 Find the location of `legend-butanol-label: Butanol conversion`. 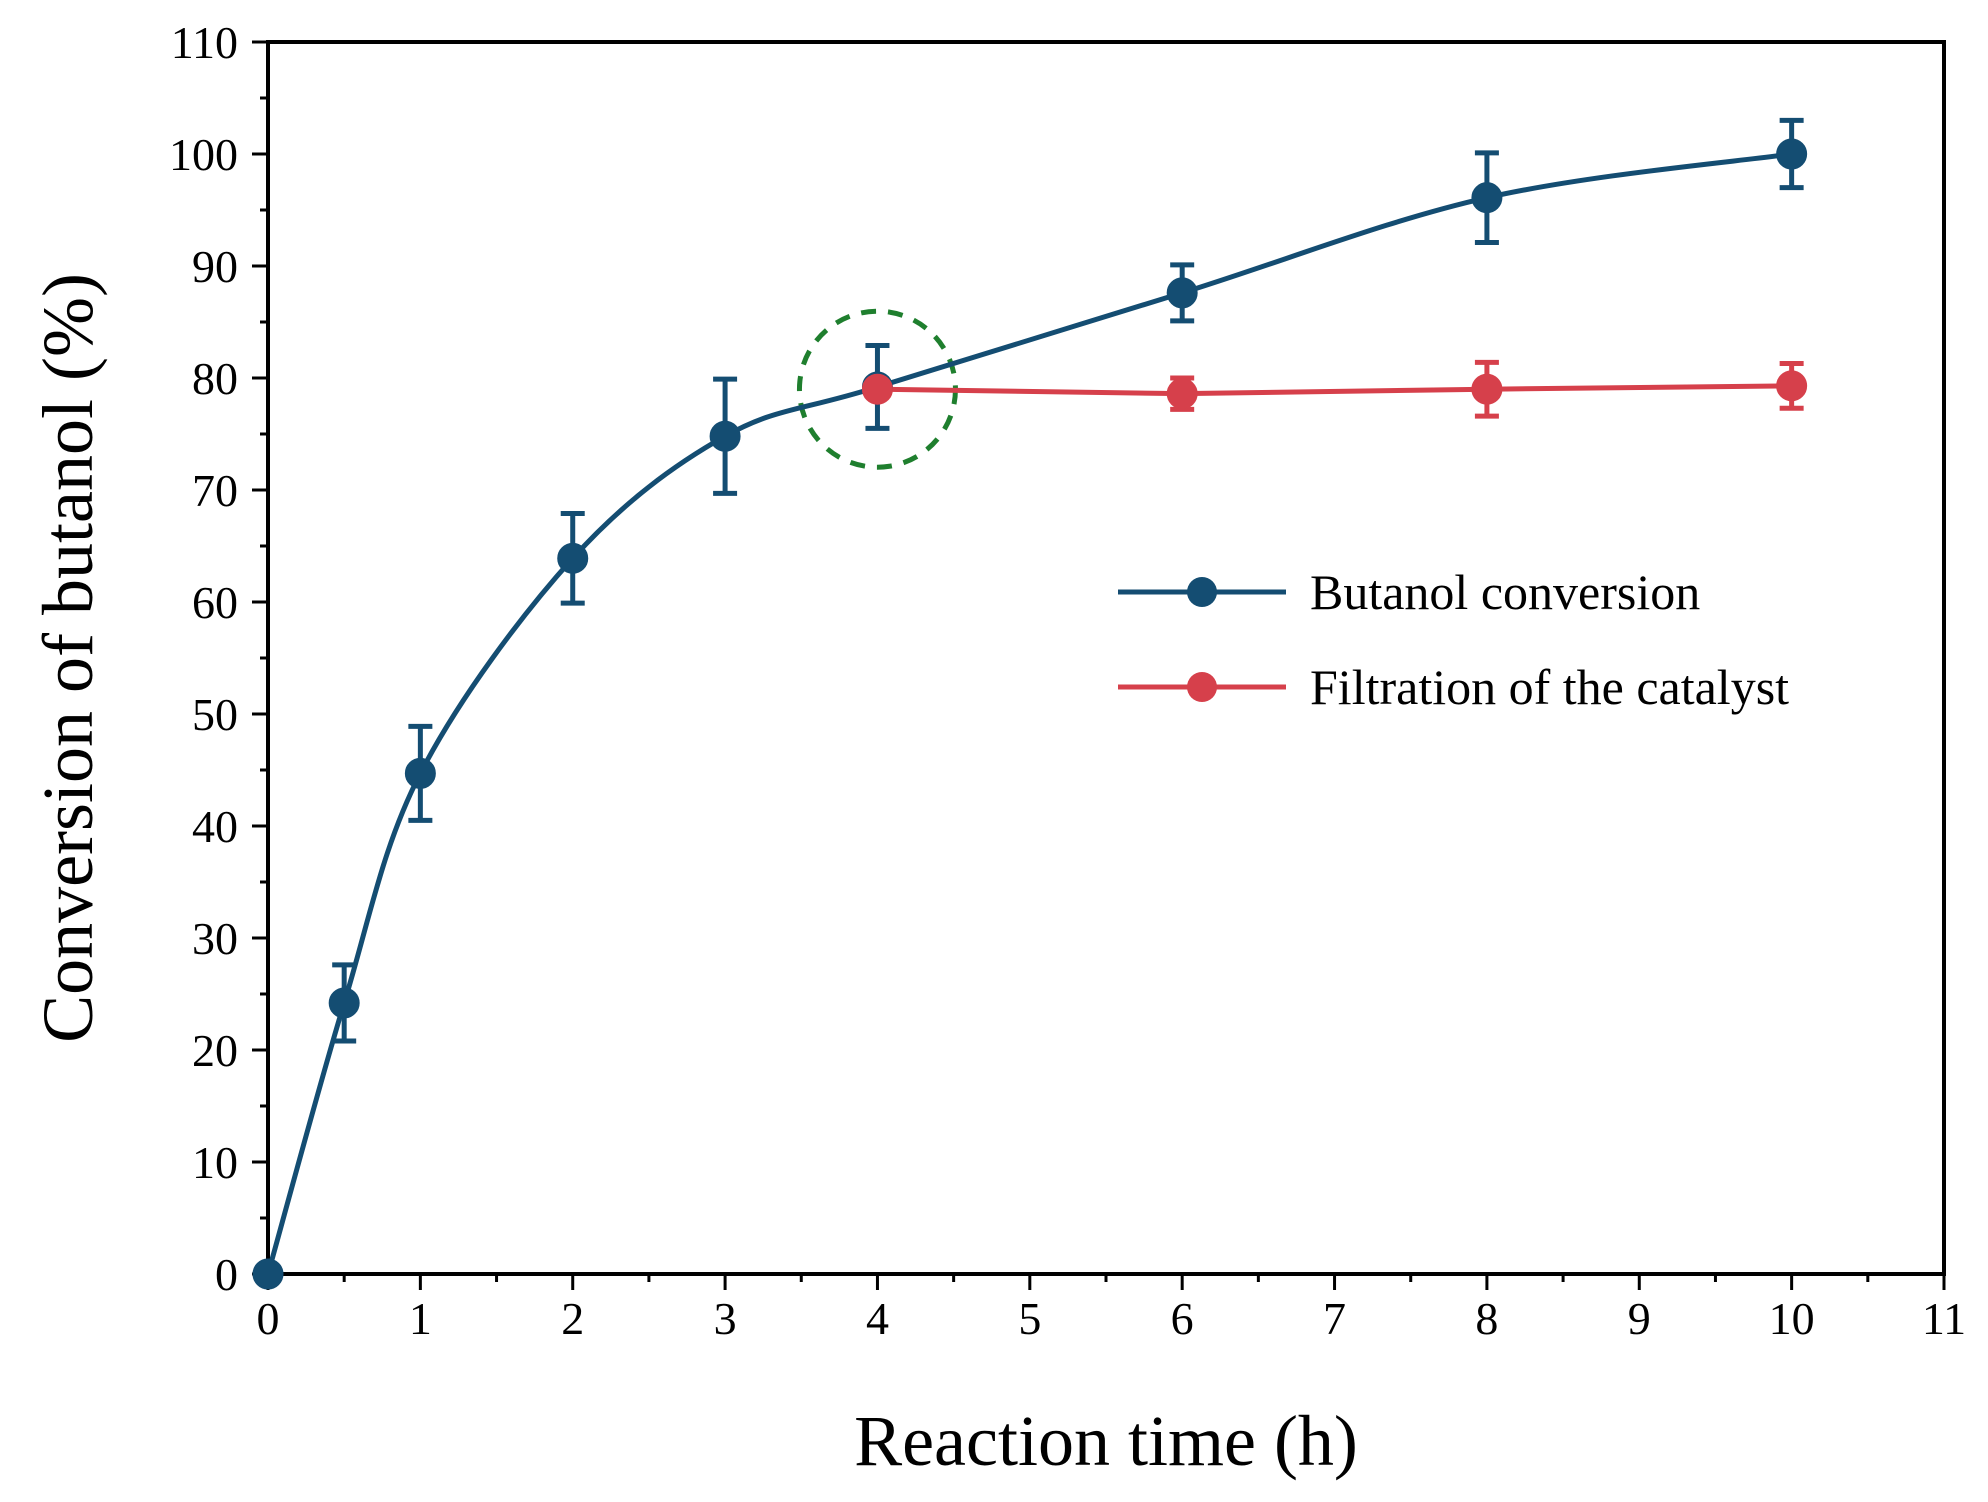

legend-butanol-label: Butanol conversion is located at coordinates (1505, 592).